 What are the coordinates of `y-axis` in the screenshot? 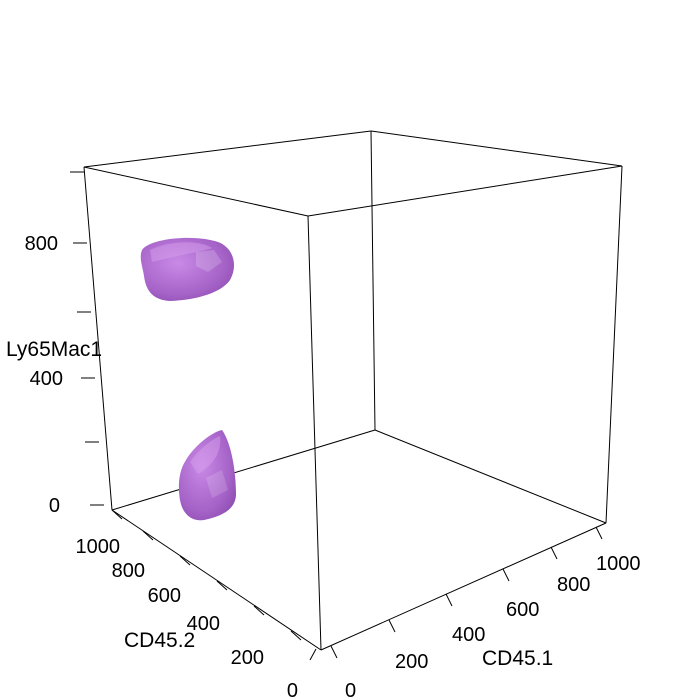 It's located at (214, 585).